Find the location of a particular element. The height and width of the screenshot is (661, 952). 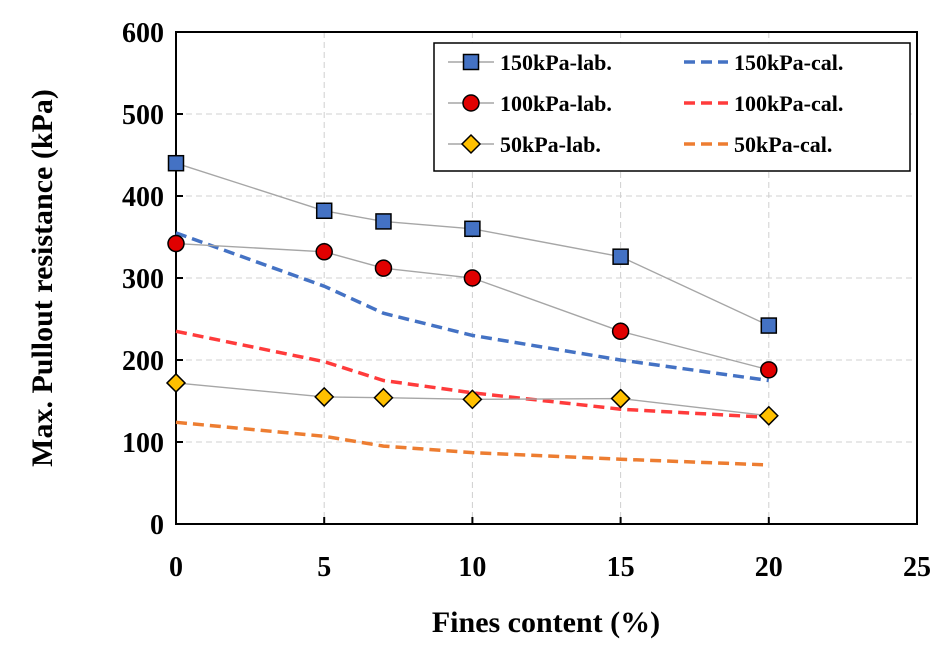

x-tick-label: 20 is located at coordinates (769, 567).